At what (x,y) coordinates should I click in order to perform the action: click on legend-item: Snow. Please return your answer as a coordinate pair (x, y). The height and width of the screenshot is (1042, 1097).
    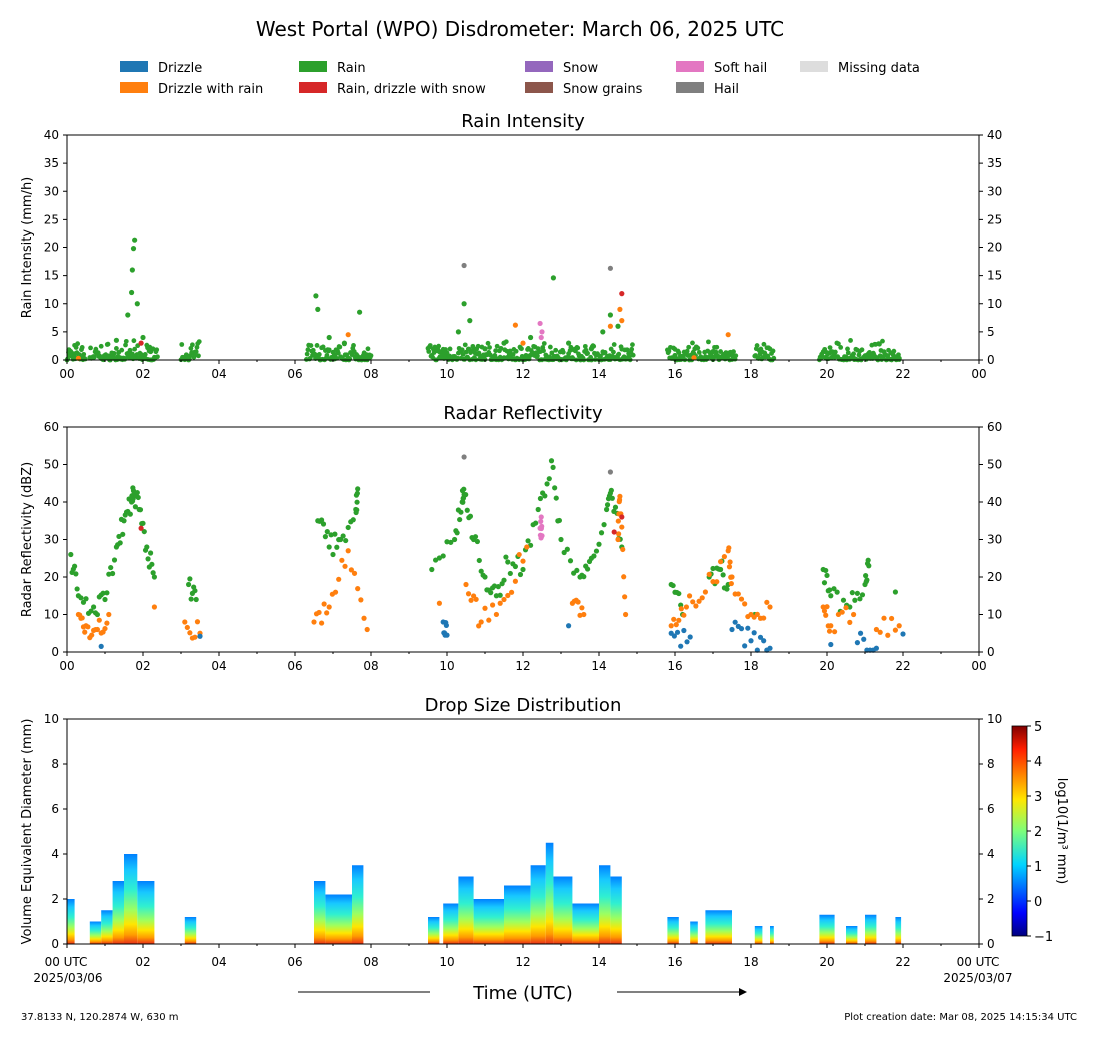
    Looking at the image, I should click on (561, 68).